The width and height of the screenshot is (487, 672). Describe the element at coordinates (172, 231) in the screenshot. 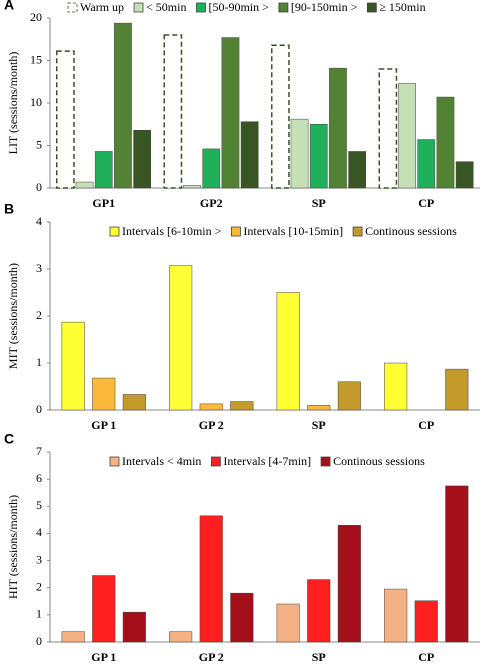

I see `legend-label: Intervals [6-10min >` at that location.